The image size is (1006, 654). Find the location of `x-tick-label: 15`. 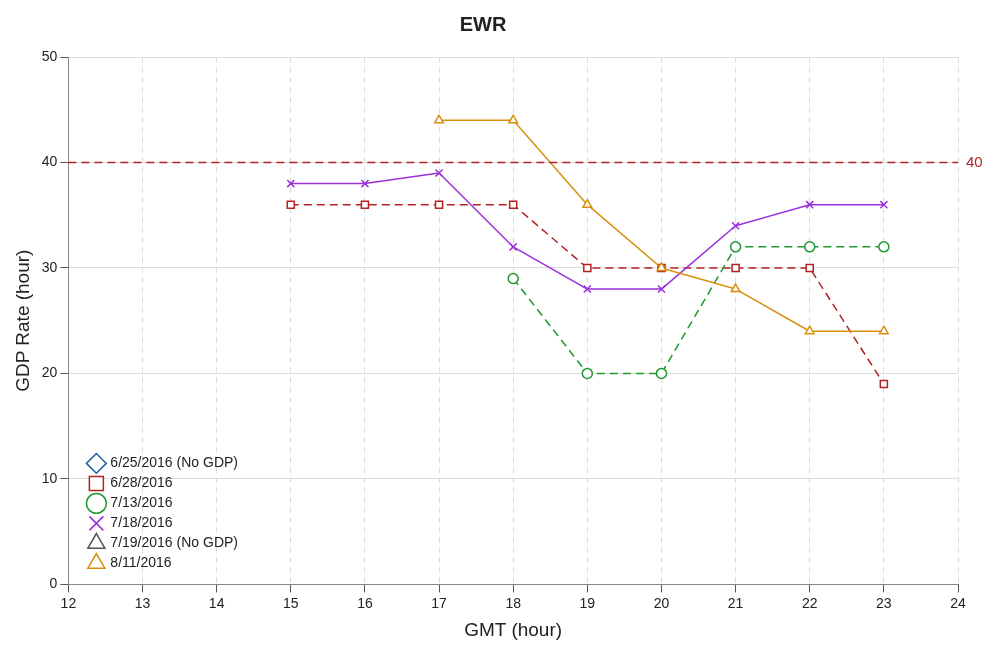

x-tick-label: 15 is located at coordinates (290, 602).